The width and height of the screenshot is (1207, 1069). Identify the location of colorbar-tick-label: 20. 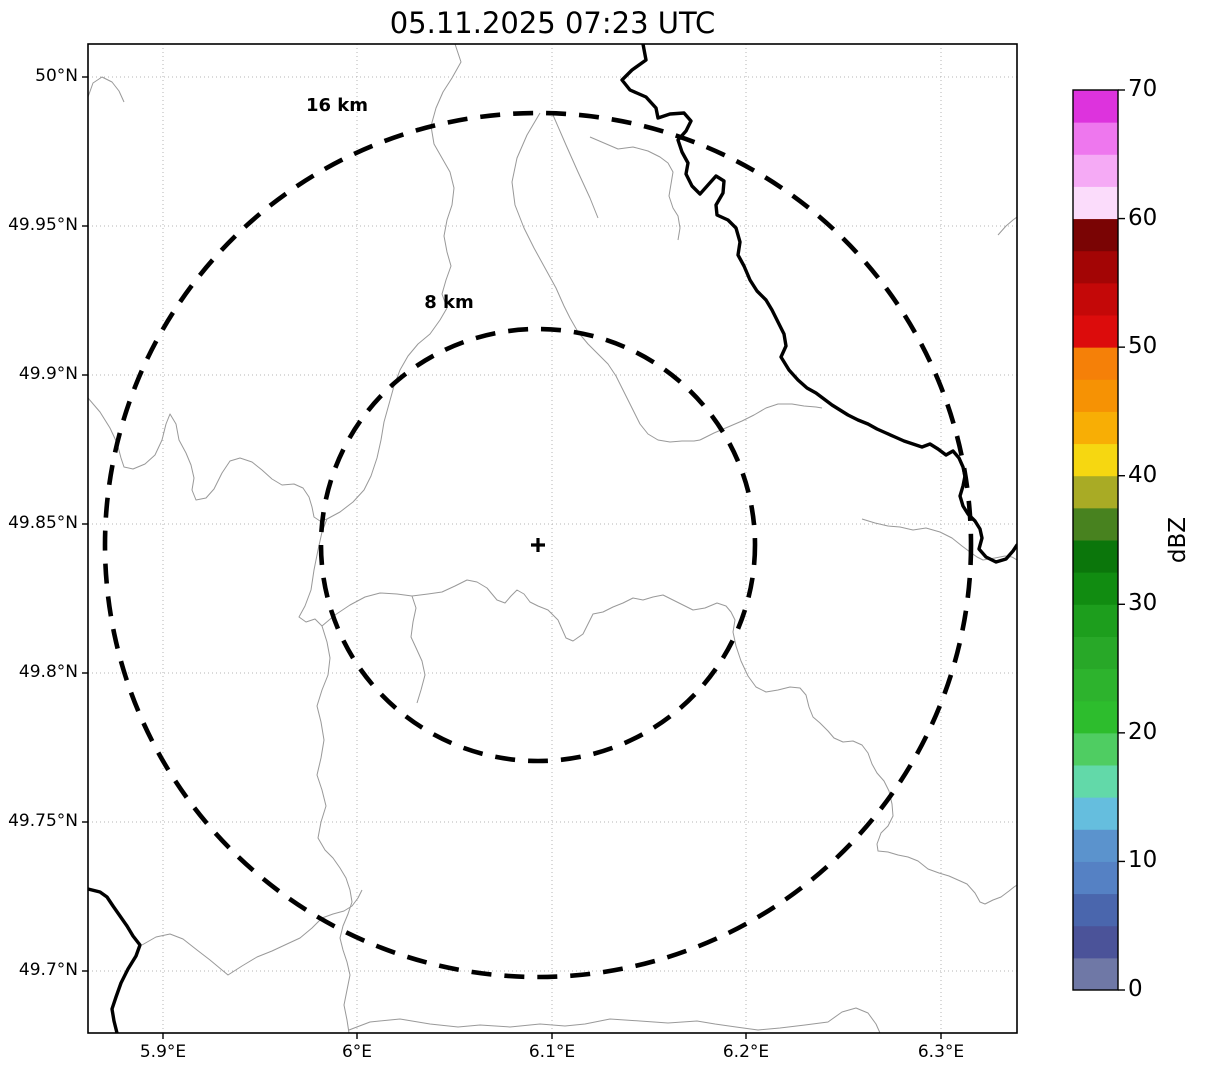
(1143, 731).